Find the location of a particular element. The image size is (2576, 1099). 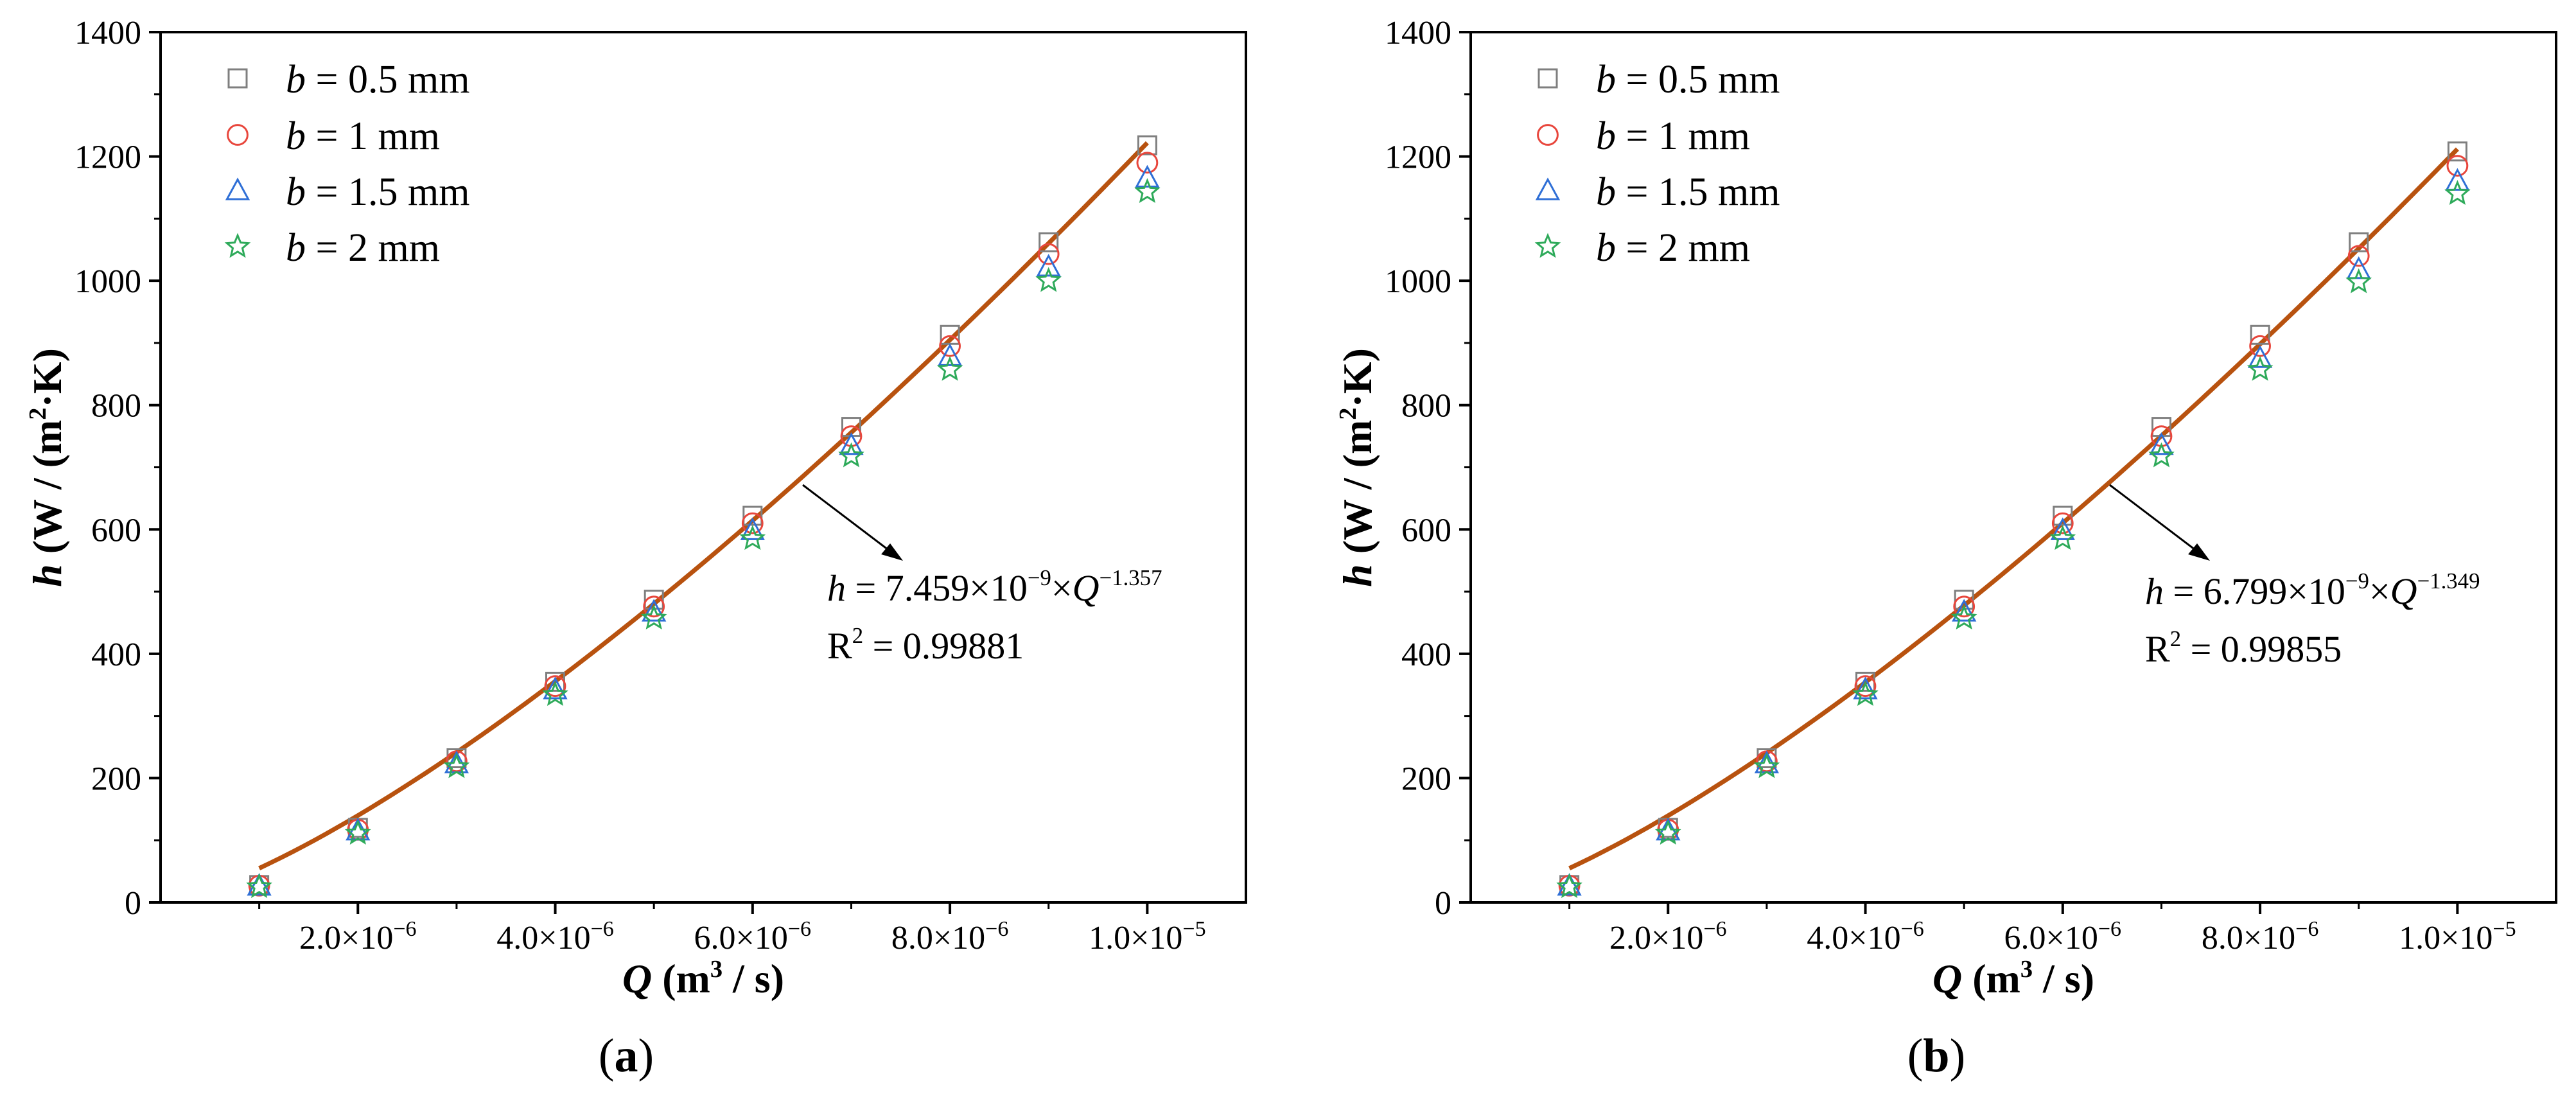

legend-label: b = 1 mm is located at coordinates (1673, 136).